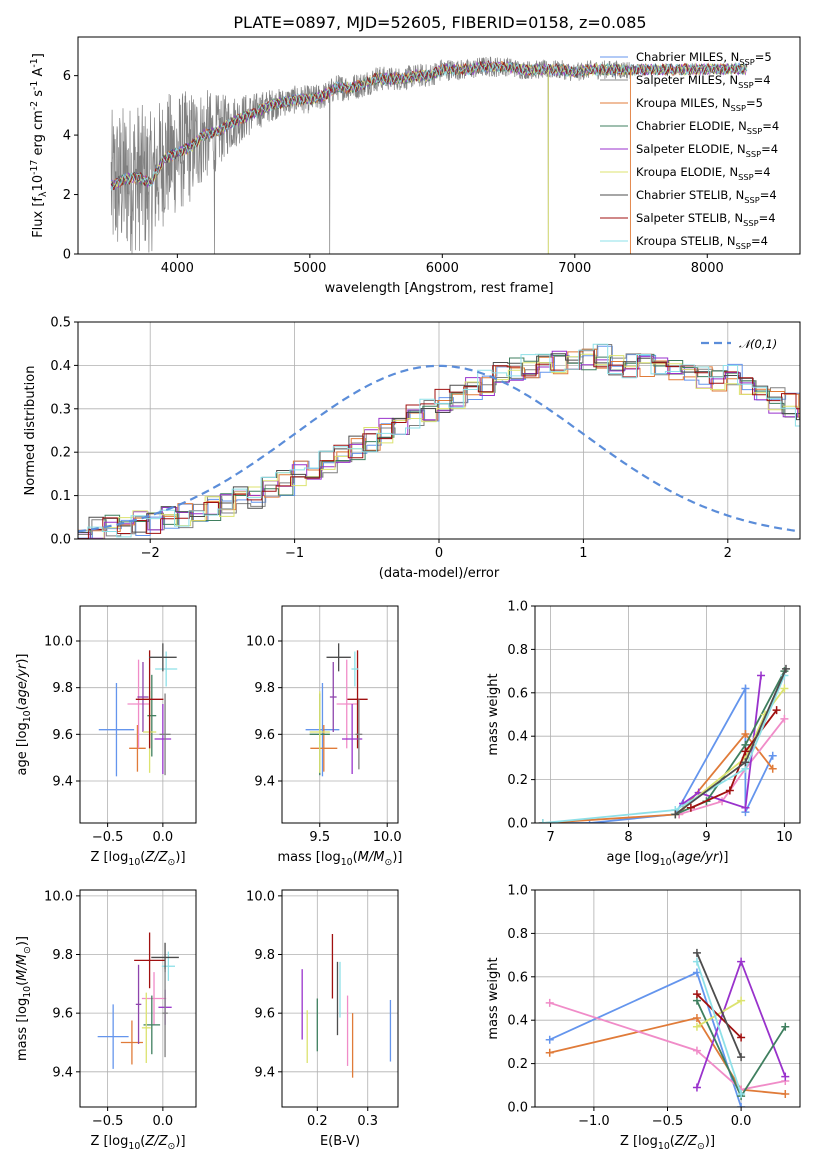  What do you see at coordinates (707, 127) in the screenshot?
I see `legend-entry: Chabrier ELODIE, NSSP​=4` at bounding box center [707, 127].